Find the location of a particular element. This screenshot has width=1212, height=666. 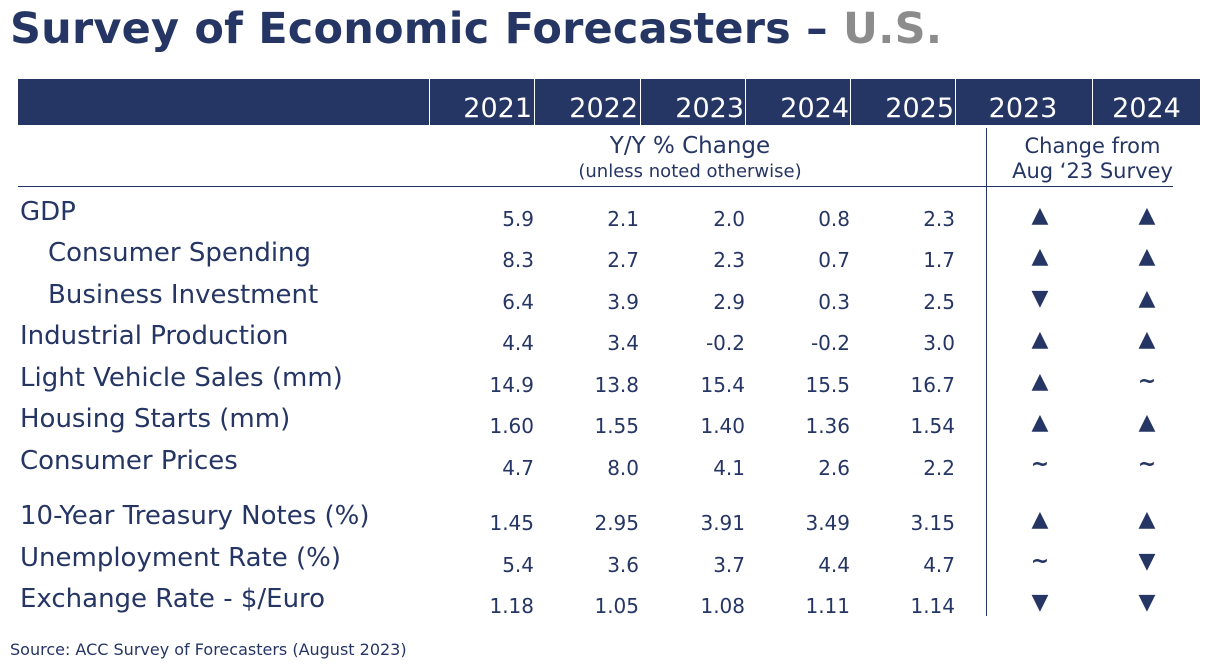

value-2022: 2.7 is located at coordinates (623, 260).